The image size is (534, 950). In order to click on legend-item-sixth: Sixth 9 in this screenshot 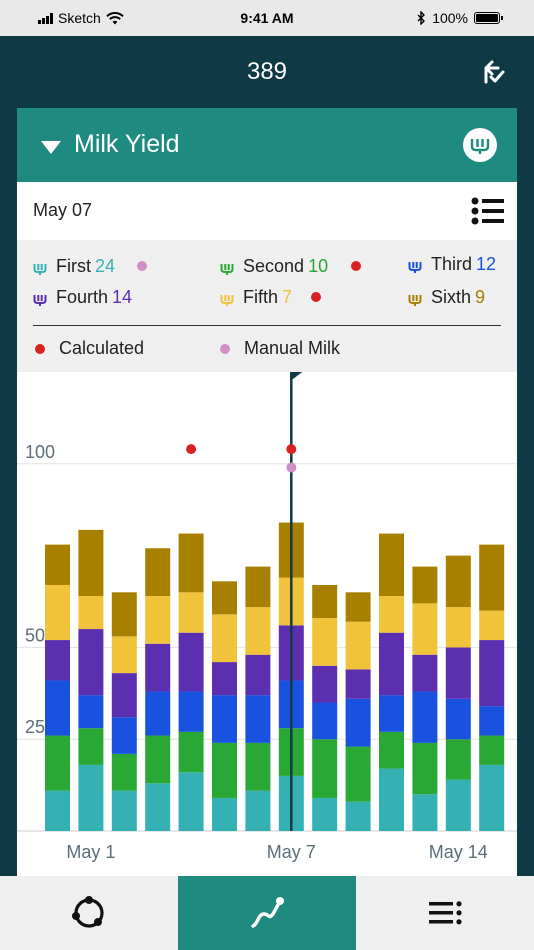, I will do `click(446, 297)`.